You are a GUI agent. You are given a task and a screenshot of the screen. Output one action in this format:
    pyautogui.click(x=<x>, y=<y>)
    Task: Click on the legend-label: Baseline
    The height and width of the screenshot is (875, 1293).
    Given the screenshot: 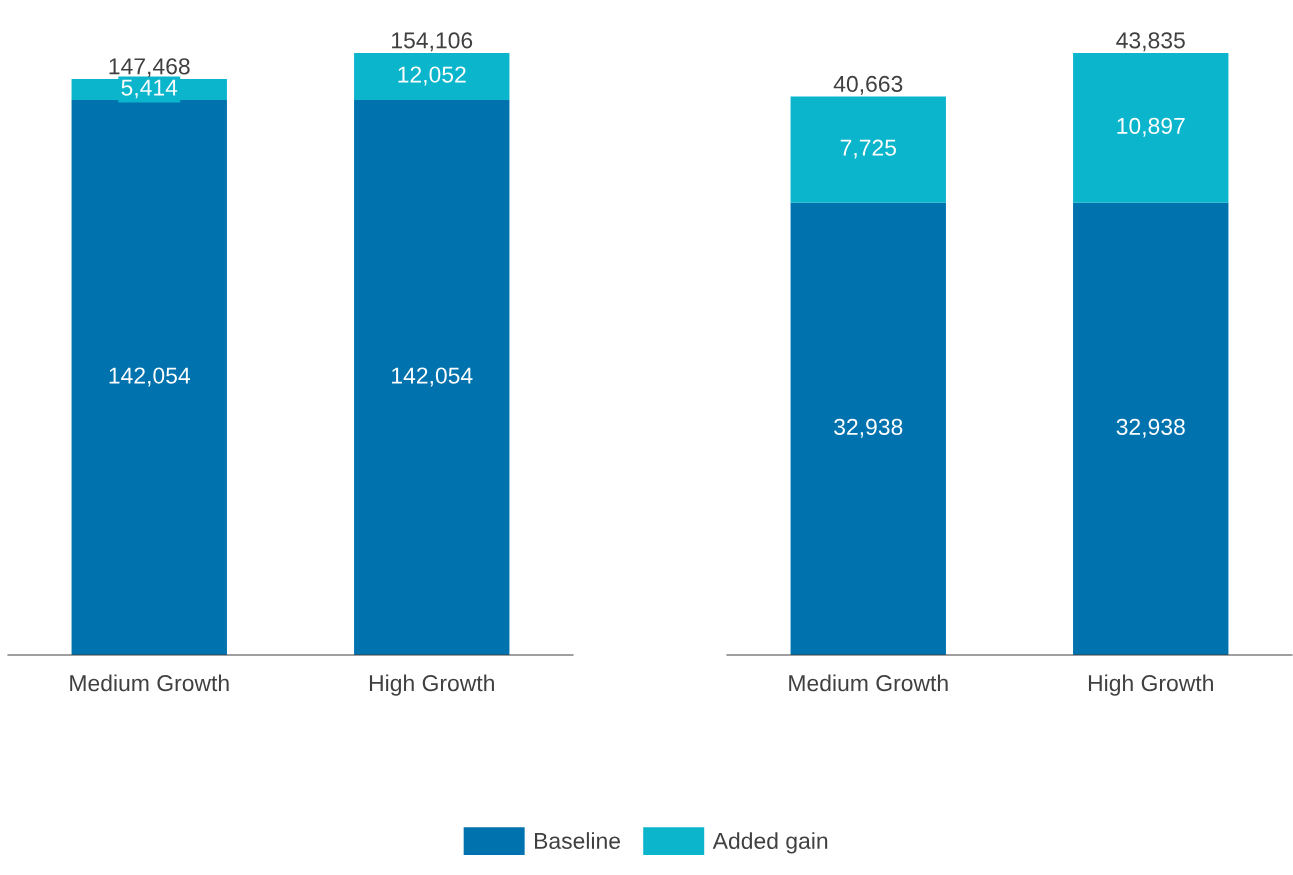 What is the action you would take?
    pyautogui.click(x=577, y=840)
    